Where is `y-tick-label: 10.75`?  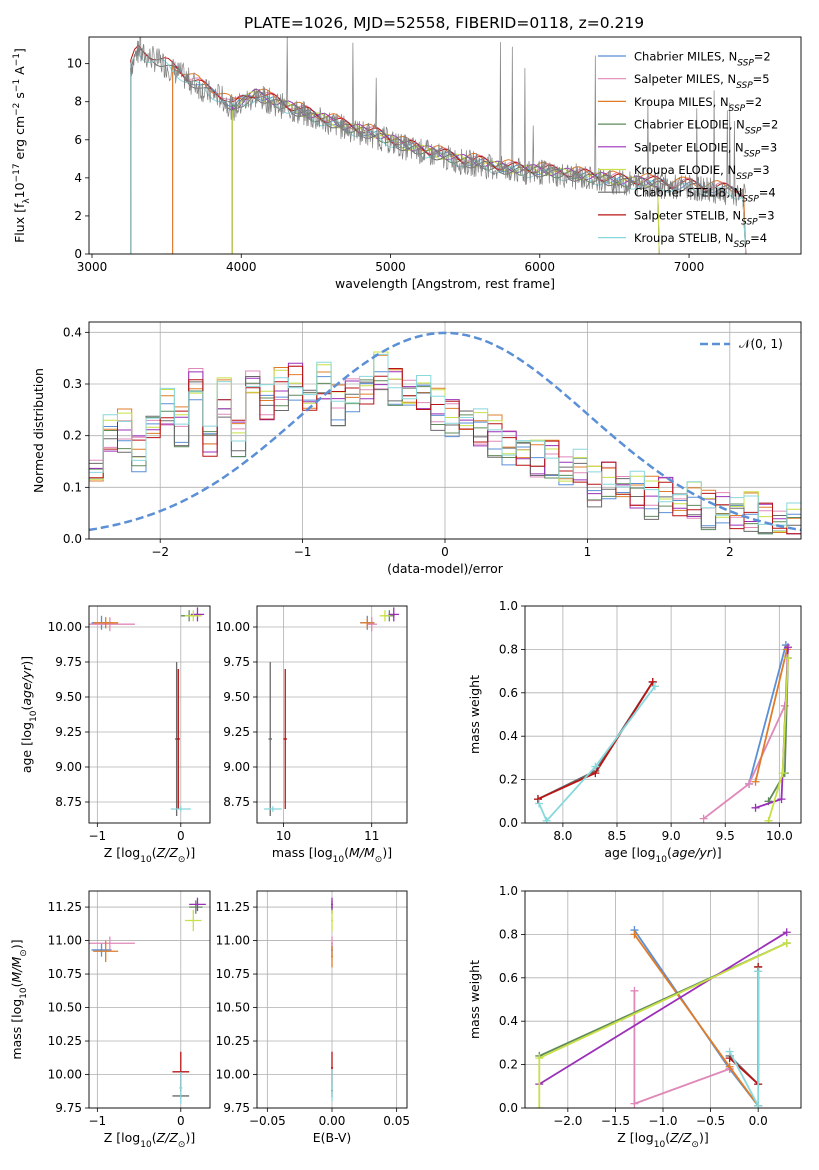
y-tick-label: 10.75 is located at coordinates (233, 974).